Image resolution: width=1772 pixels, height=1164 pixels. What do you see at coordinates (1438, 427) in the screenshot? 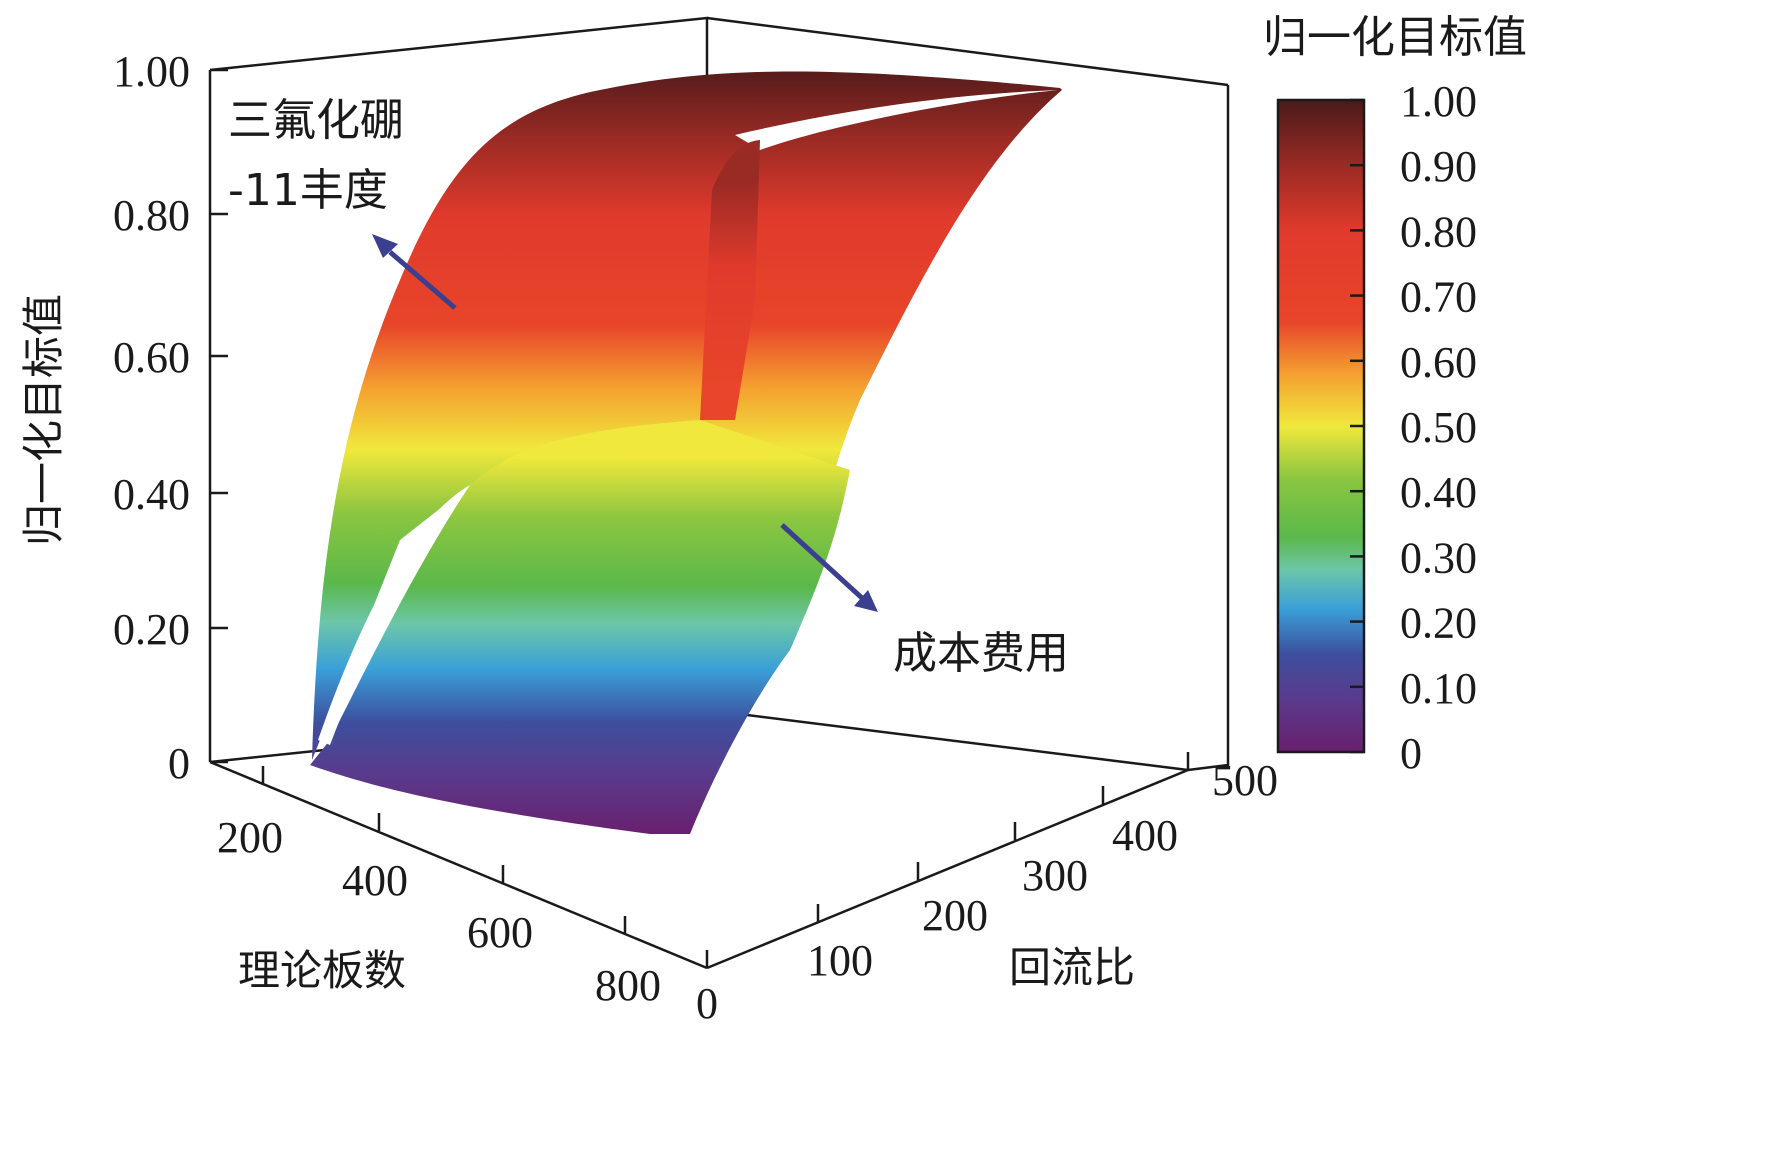
I see `colorbar-tick-label: 0.50` at bounding box center [1438, 427].